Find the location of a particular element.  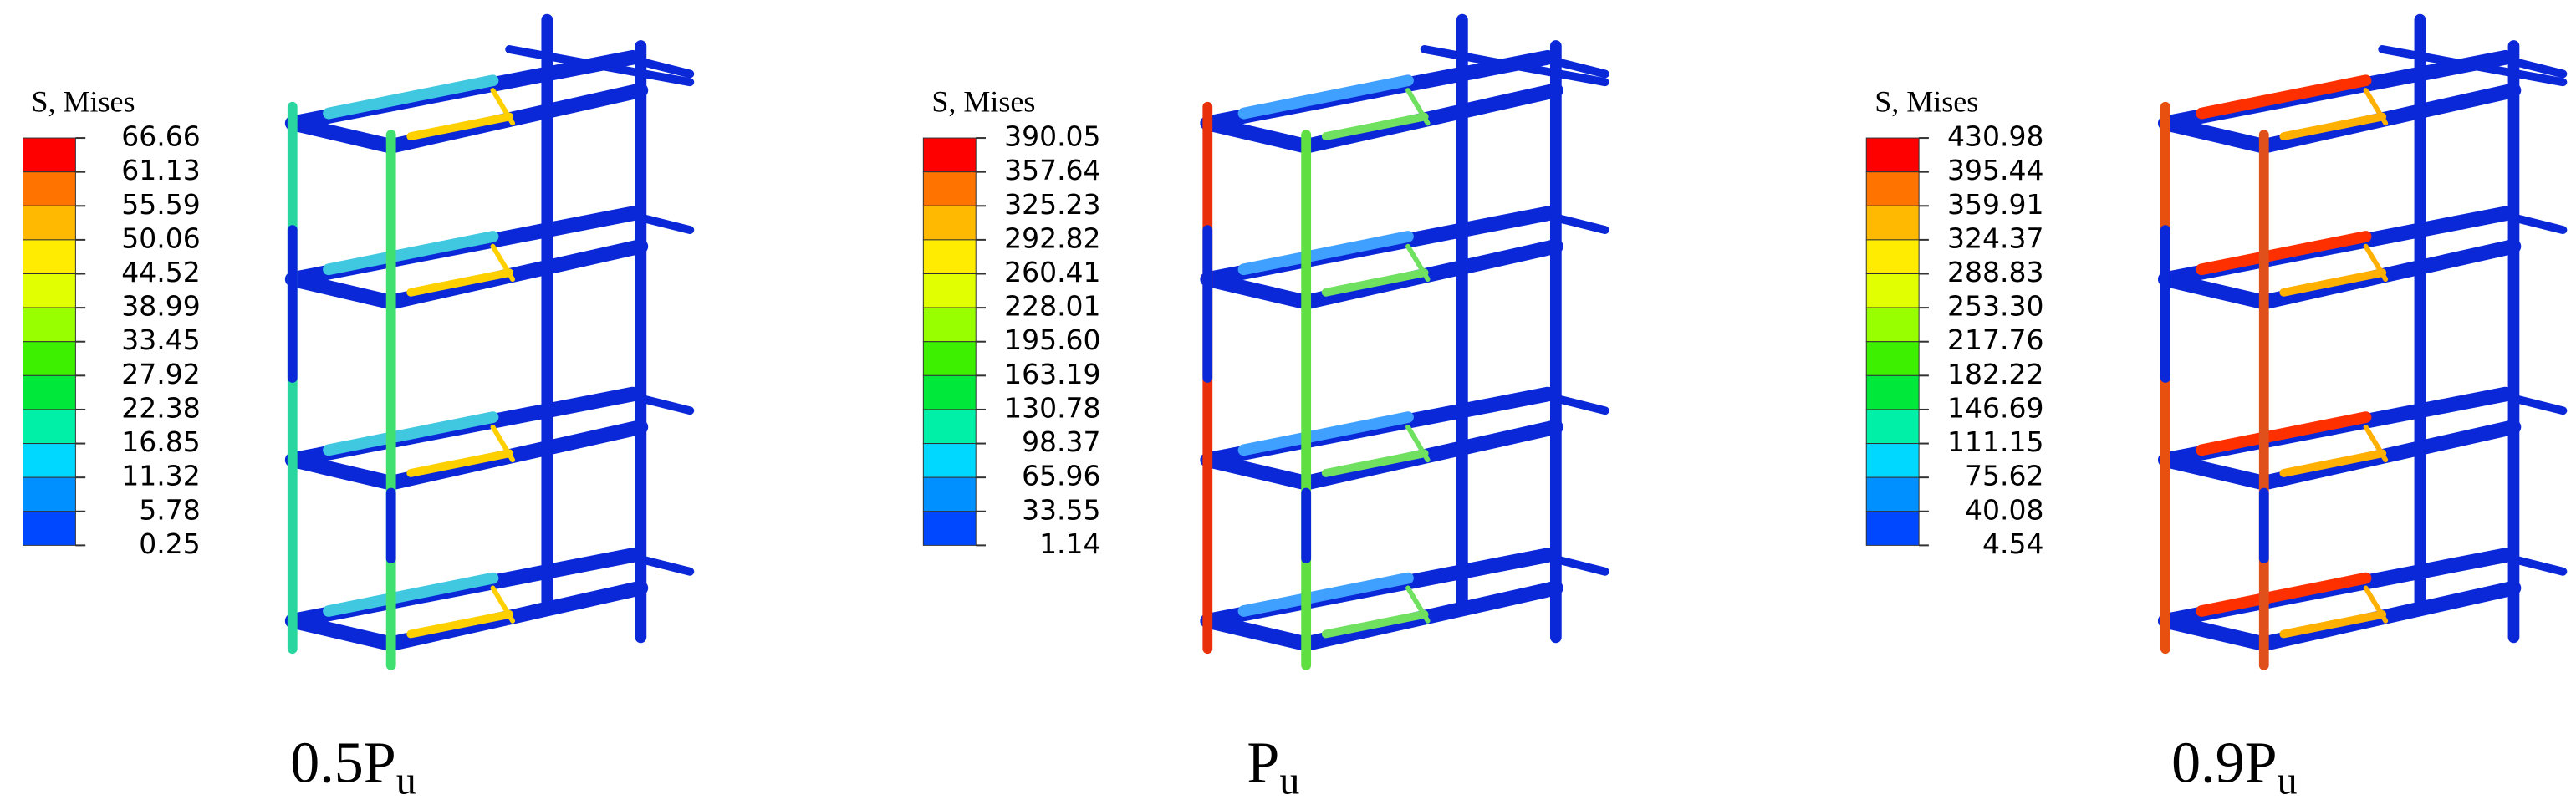

legend-value: 324.37 is located at coordinates (1995, 238).